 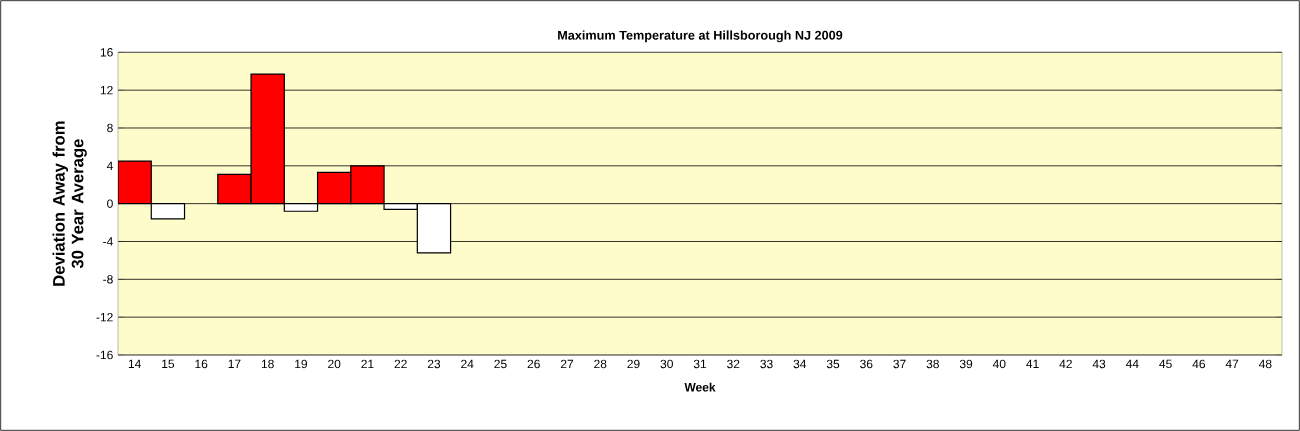 I want to click on x-tick-label: 23, so click(x=434, y=364).